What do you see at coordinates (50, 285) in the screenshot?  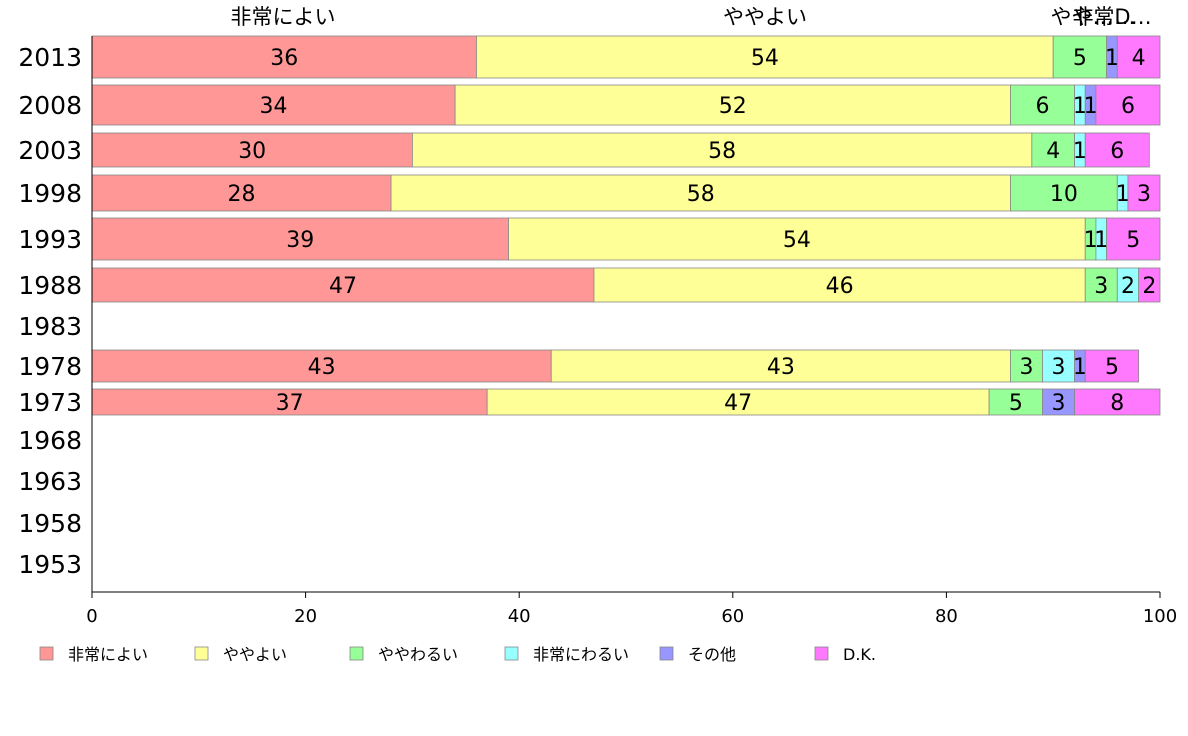 I see `y-tick-label: 1988` at bounding box center [50, 285].